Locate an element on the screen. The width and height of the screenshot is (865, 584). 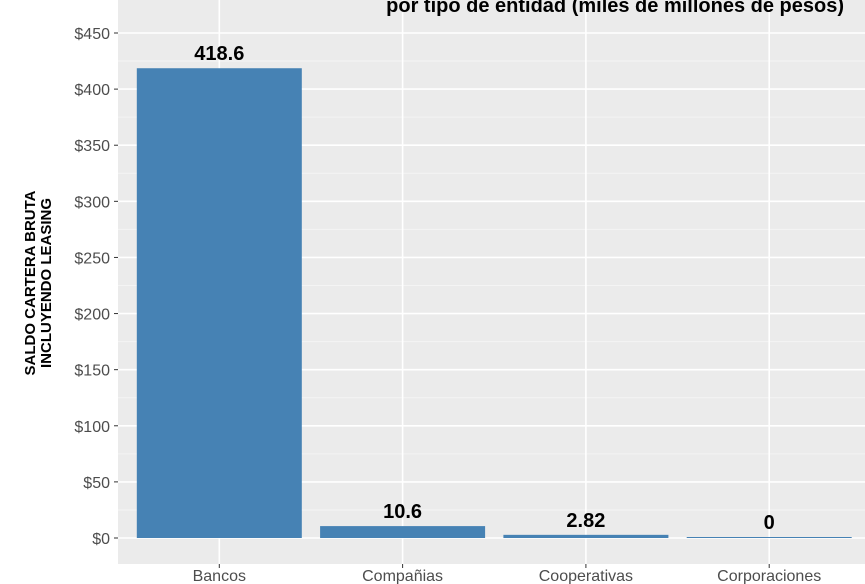
x-axis-ticks: Bancos Compañias Cooperativas Corporaciones is located at coordinates (507, 574).